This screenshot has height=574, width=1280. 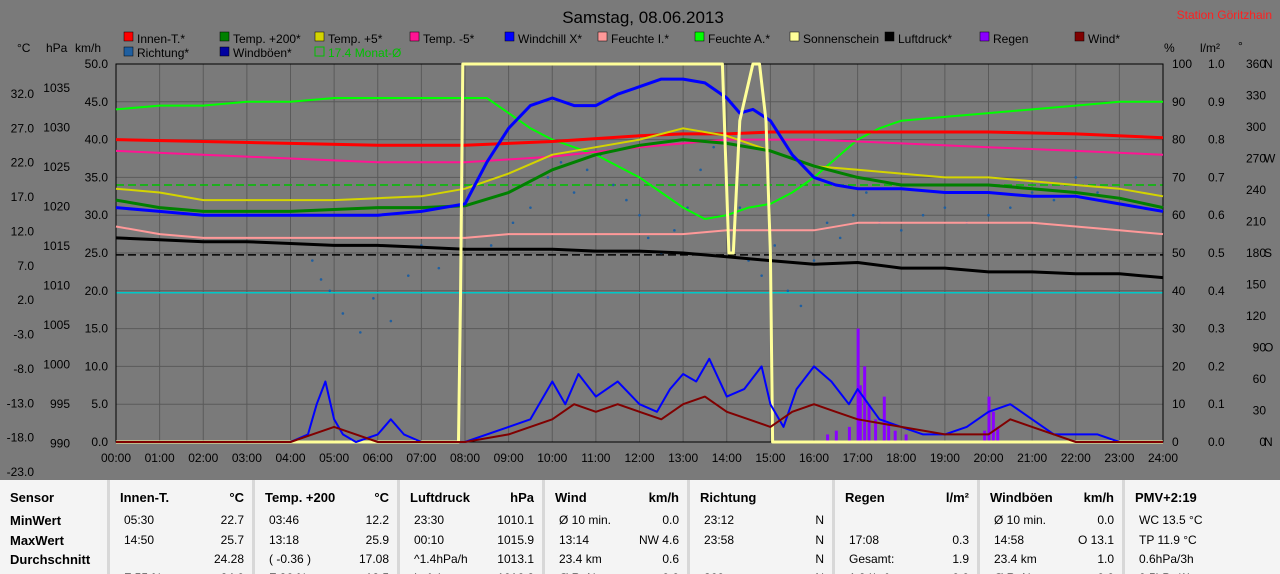 What do you see at coordinates (37, 540) in the screenshot?
I see `row-label: MaxWert` at bounding box center [37, 540].